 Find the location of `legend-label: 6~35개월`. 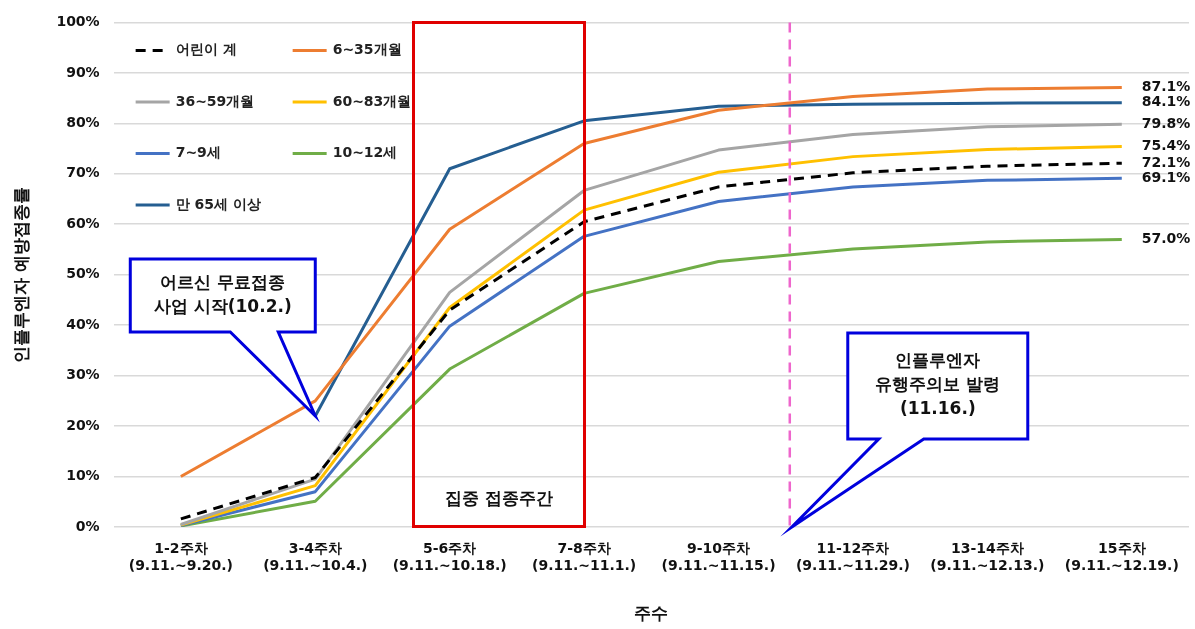

legend-label: 6~35개월 is located at coordinates (367, 49).